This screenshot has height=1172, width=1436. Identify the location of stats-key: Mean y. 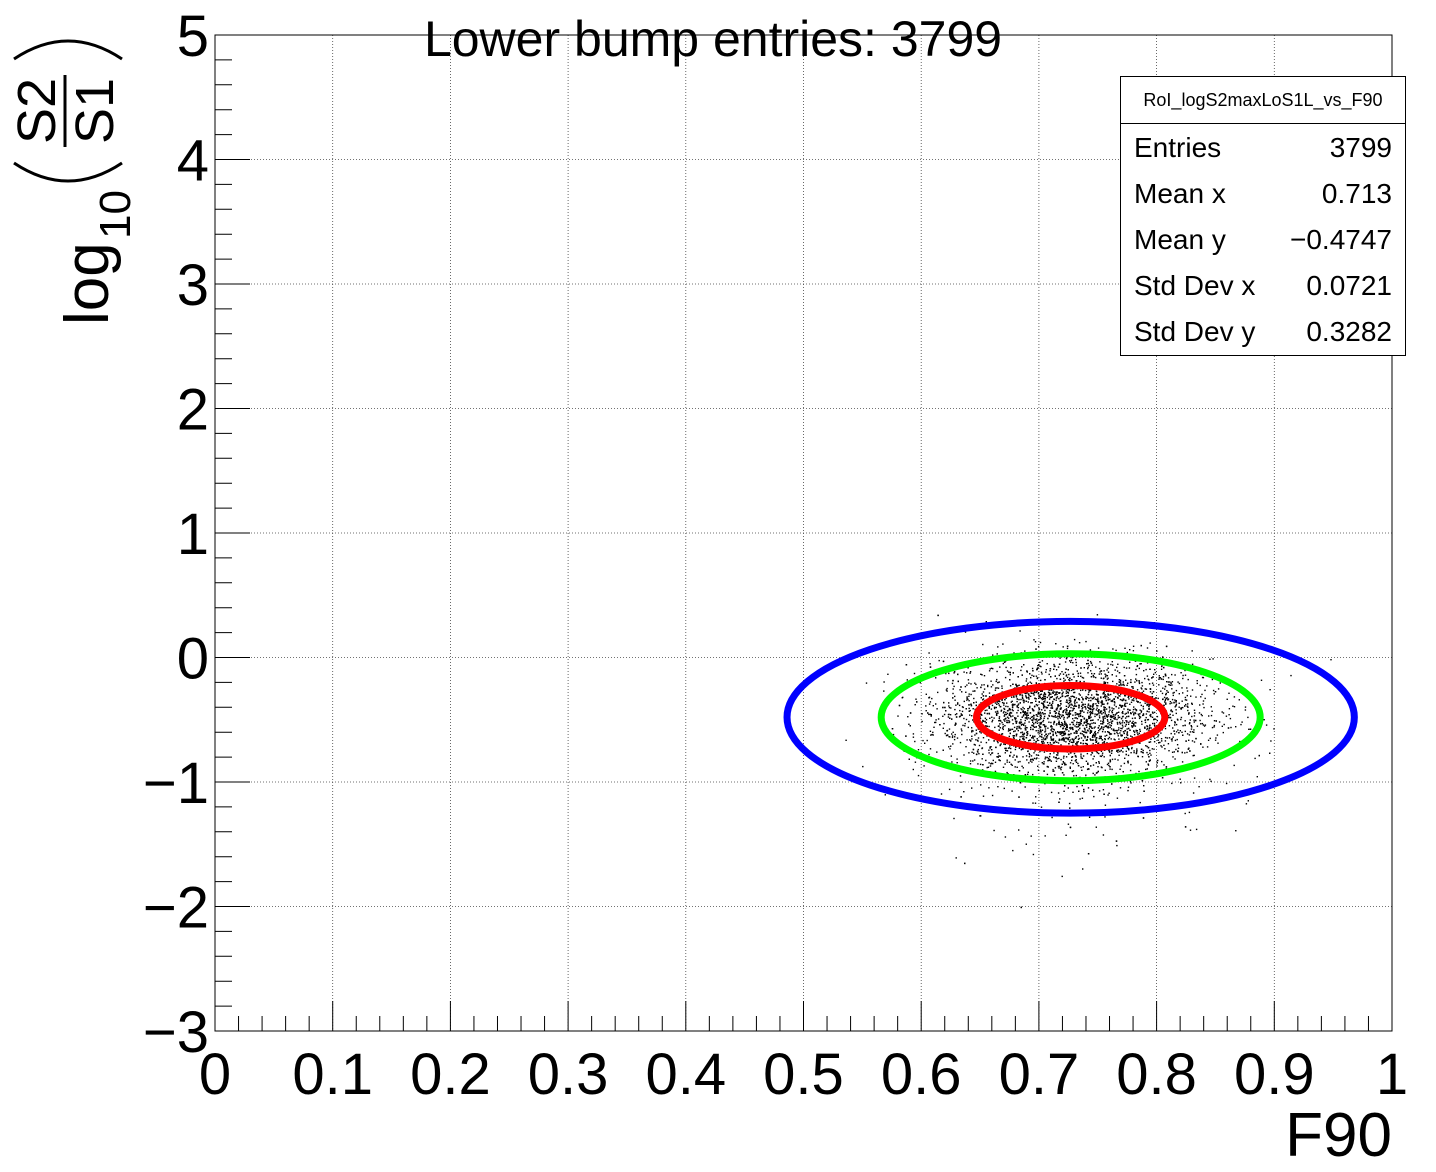
(1180, 239).